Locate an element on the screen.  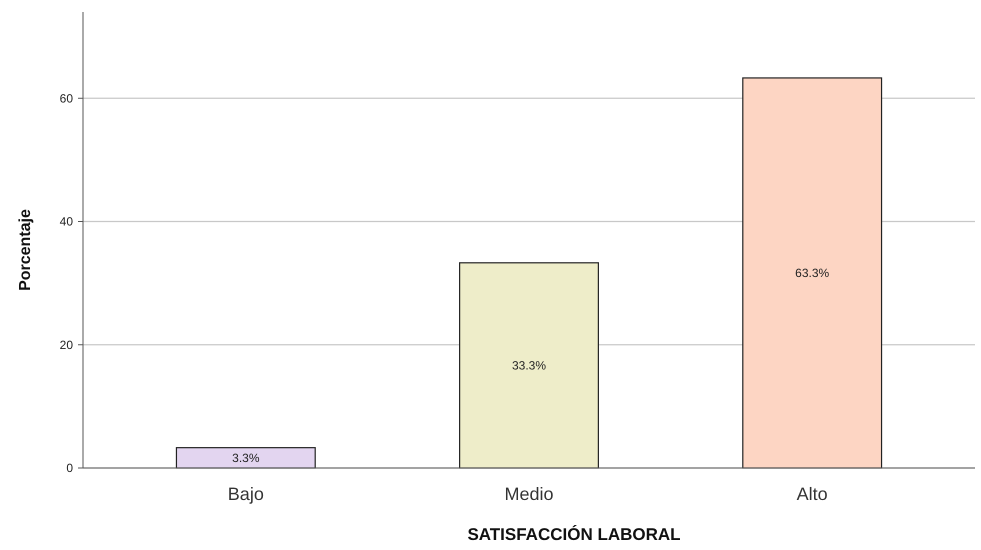
x-tick-label: Medio is located at coordinates (529, 494).